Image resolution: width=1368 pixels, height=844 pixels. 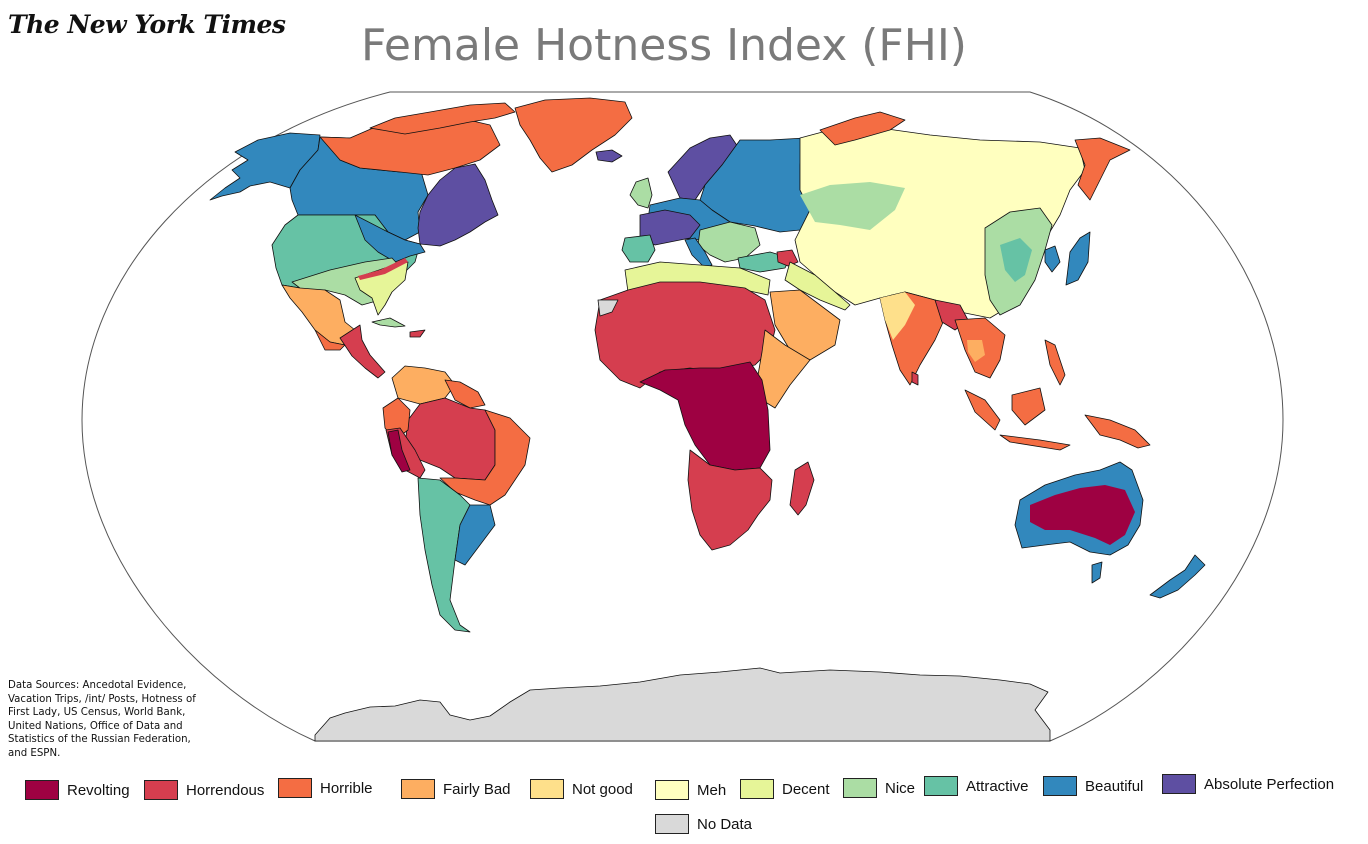 I want to click on region-sahara-sahel, so click(x=685, y=335).